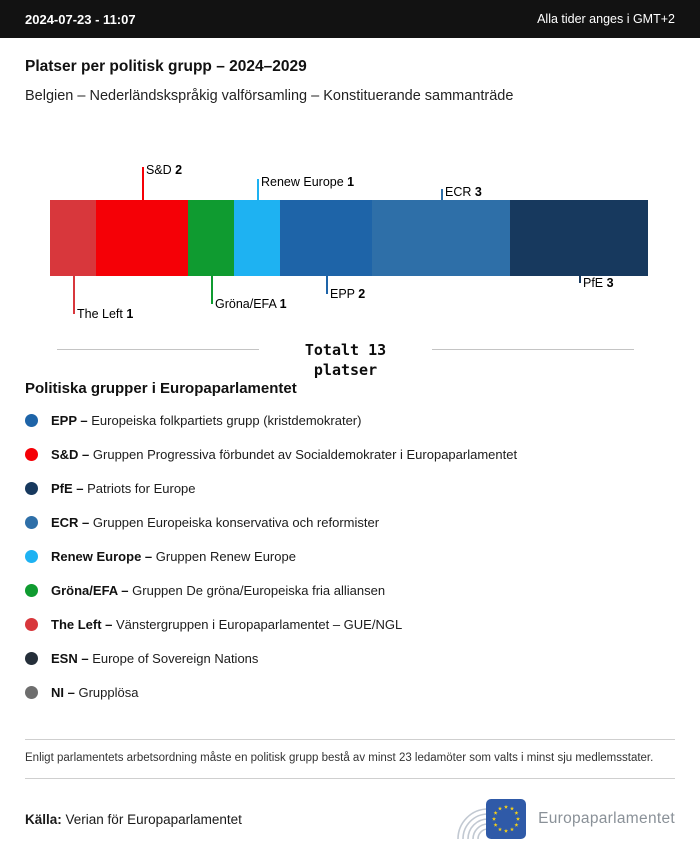  What do you see at coordinates (31, 556) in the screenshot?
I see `legend-dot-renew-europe` at bounding box center [31, 556].